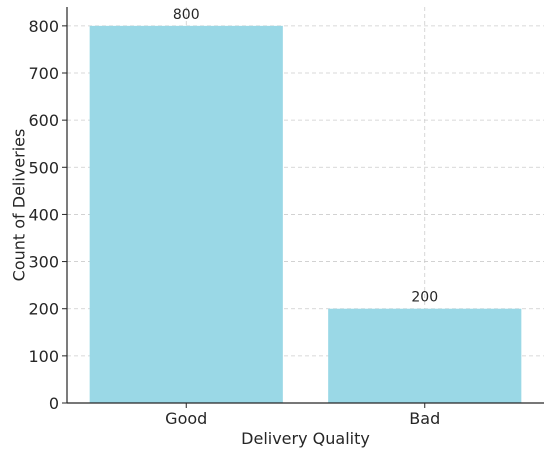 The height and width of the screenshot is (451, 550). What do you see at coordinates (54, 403) in the screenshot?
I see `y-tick-label: 0` at bounding box center [54, 403].